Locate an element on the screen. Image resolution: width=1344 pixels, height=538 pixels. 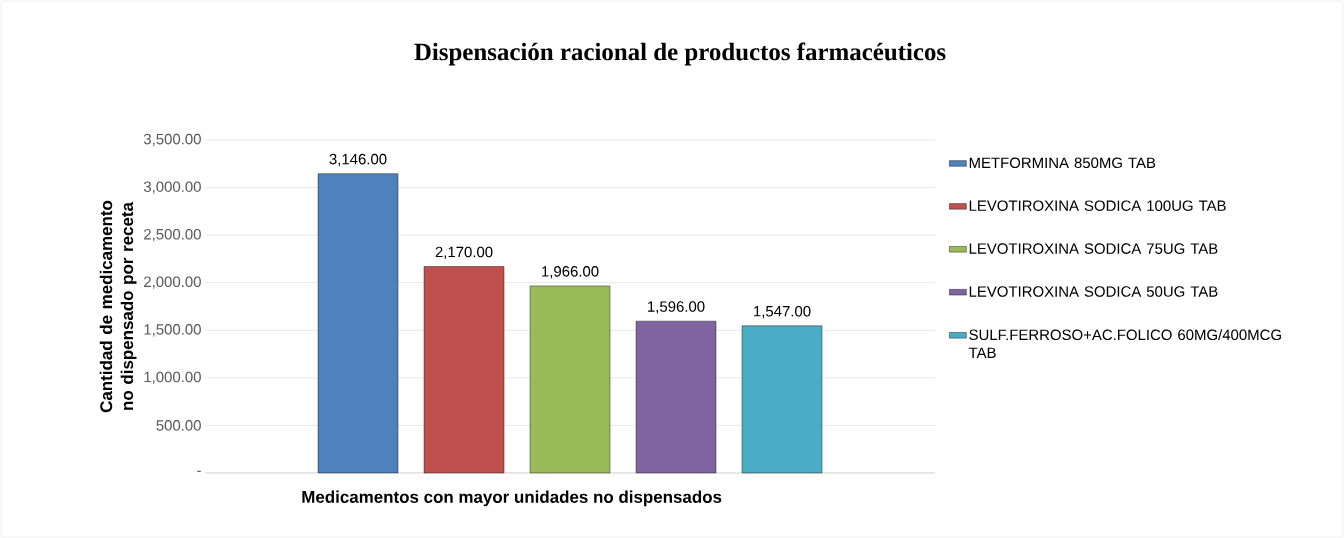
y-tick-label: 2,500.00 is located at coordinates (172, 235).